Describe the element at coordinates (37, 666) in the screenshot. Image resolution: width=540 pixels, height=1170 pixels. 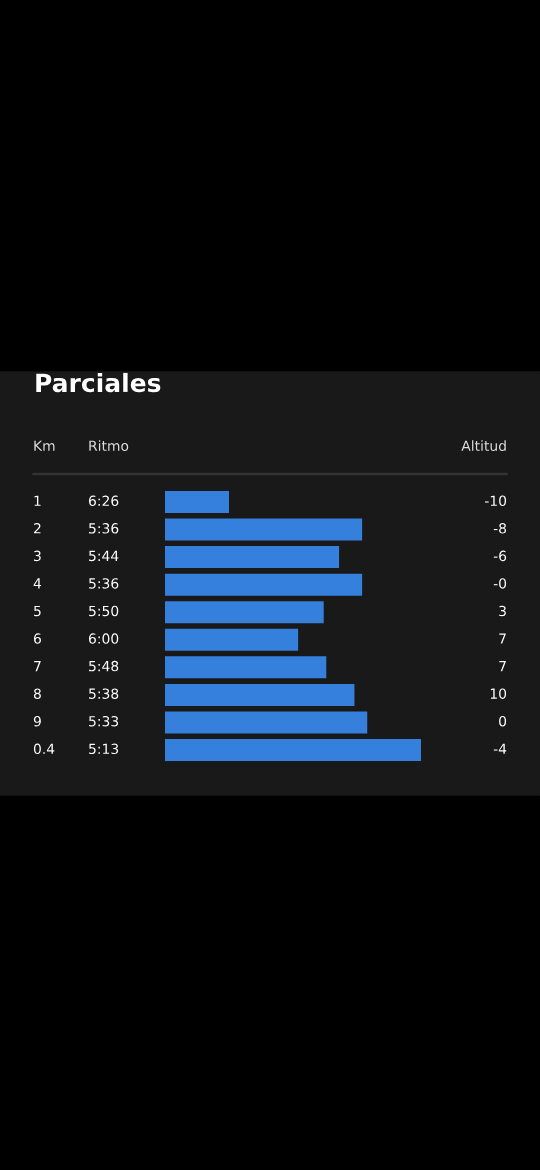
I see `y-tick-label: 7` at that location.